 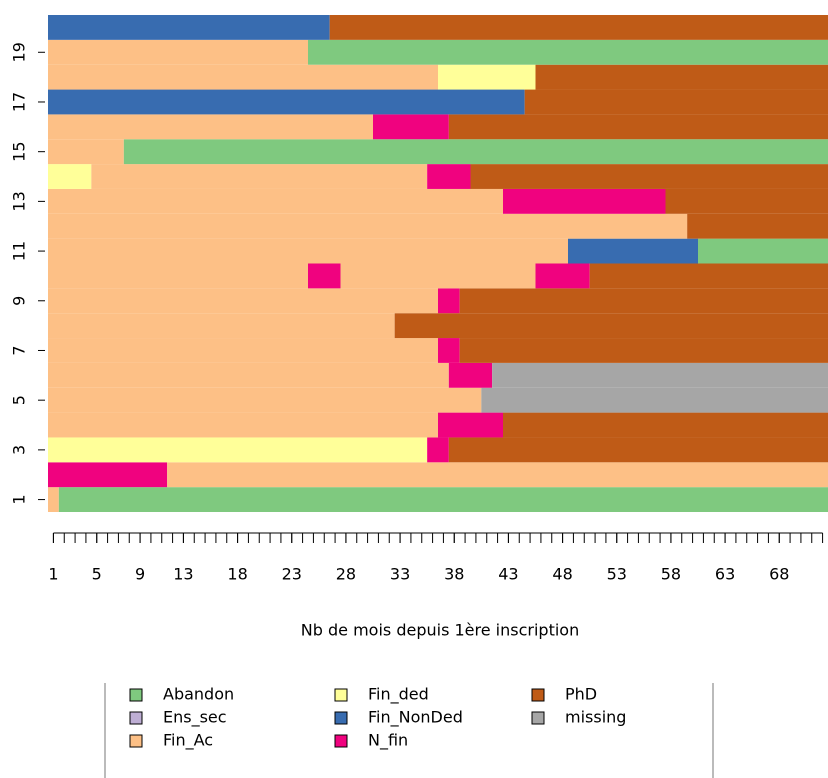 I want to click on y-tick-label: 7, so click(x=19, y=350).